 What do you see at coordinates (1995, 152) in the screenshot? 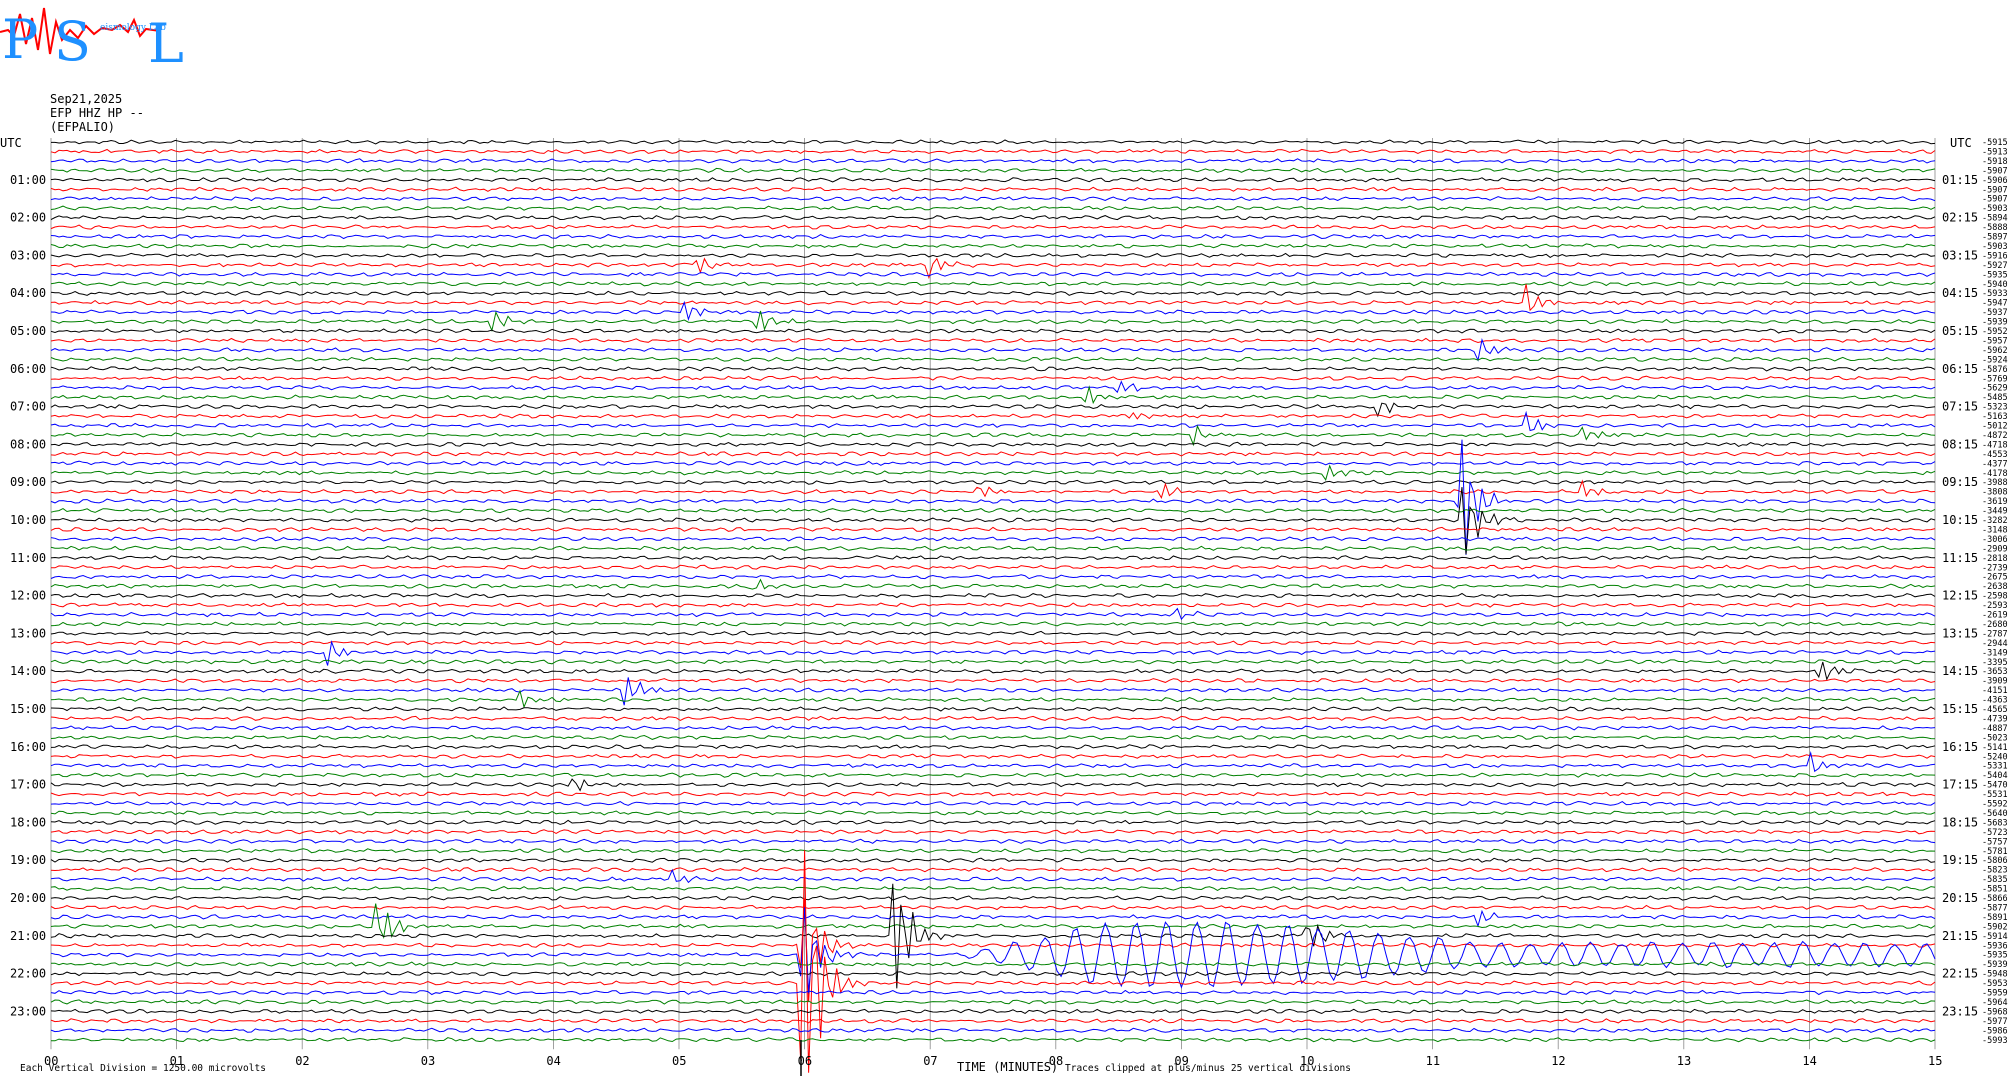
I see `trace-offset-label: -5913` at bounding box center [1995, 152].